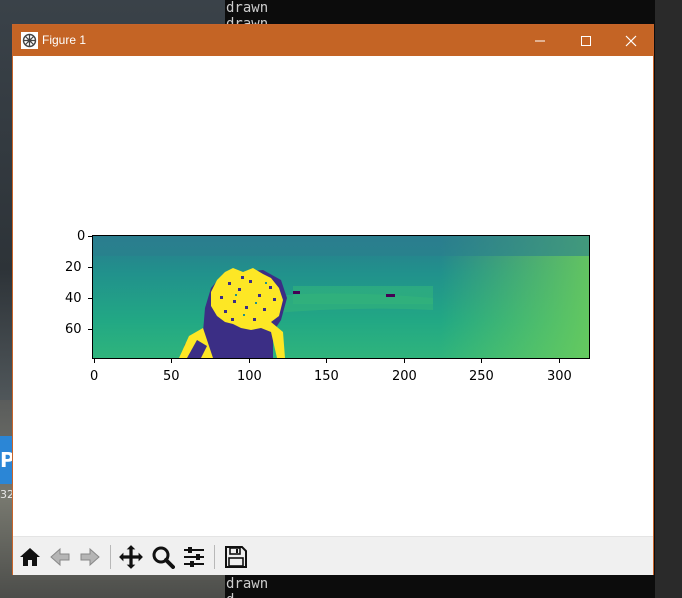 This screenshot has width=682, height=598. I want to click on close-button, so click(631, 40).